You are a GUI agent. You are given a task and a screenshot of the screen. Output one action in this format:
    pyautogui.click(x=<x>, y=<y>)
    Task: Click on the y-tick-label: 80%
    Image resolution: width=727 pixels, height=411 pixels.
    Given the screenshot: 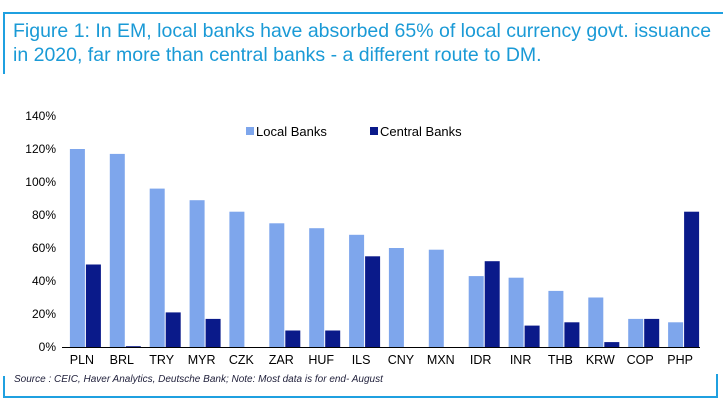 What is the action you would take?
    pyautogui.click(x=44, y=215)
    